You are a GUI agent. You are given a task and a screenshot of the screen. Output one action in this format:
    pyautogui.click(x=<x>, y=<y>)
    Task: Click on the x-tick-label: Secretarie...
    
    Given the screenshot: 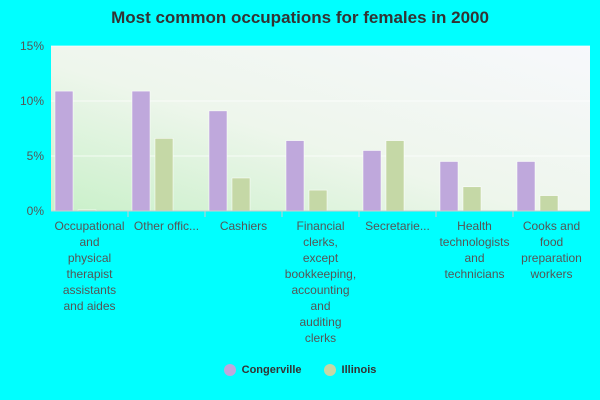 What is the action you would take?
    pyautogui.click(x=397, y=226)
    